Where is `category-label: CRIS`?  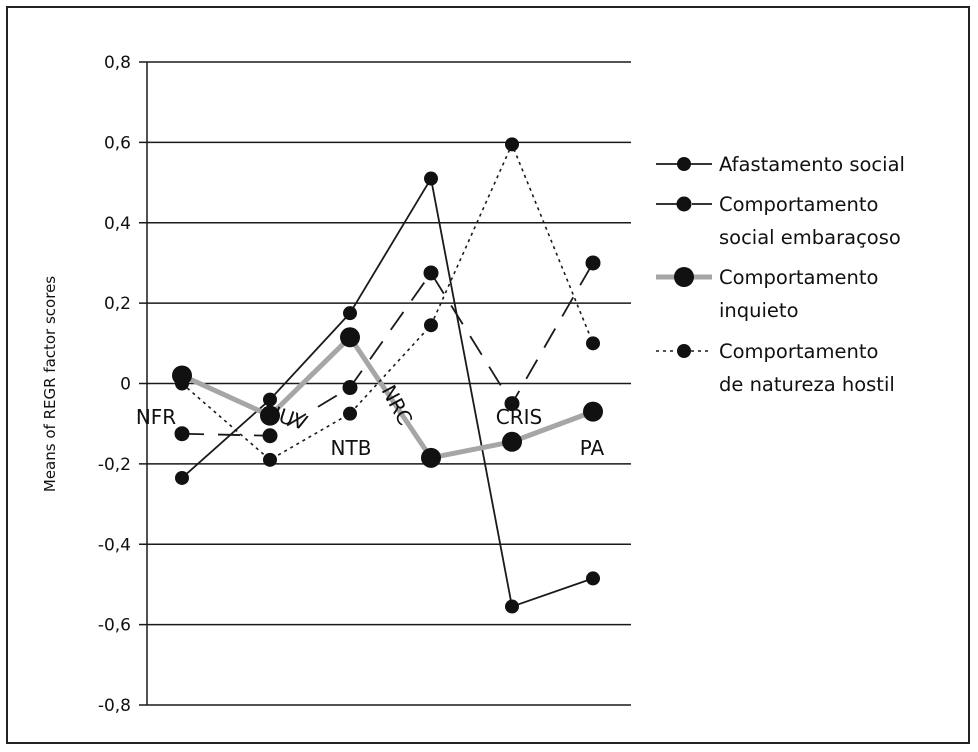 category-label: CRIS is located at coordinates (519, 417).